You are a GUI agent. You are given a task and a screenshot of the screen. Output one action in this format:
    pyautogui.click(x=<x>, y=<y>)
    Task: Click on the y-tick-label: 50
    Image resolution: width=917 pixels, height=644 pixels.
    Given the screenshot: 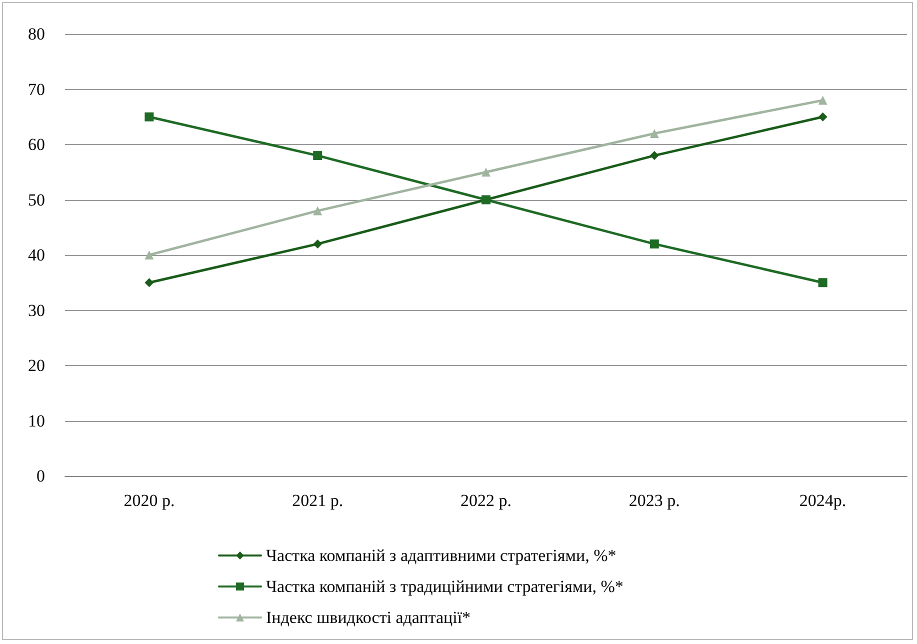 What is the action you would take?
    pyautogui.click(x=36, y=200)
    